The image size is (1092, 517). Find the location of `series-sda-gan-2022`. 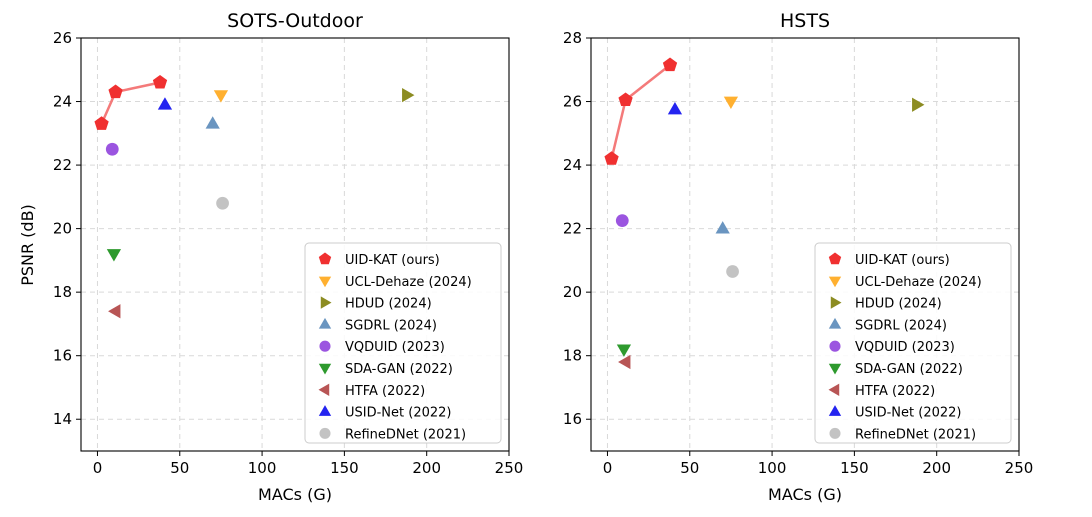

series-sda-gan-2022 is located at coordinates (624, 350).